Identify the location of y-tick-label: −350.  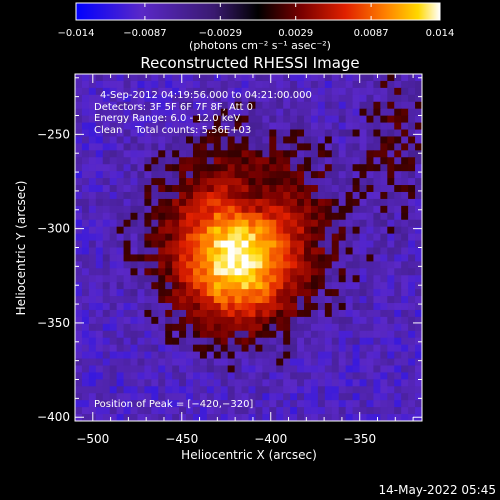
(53, 323).